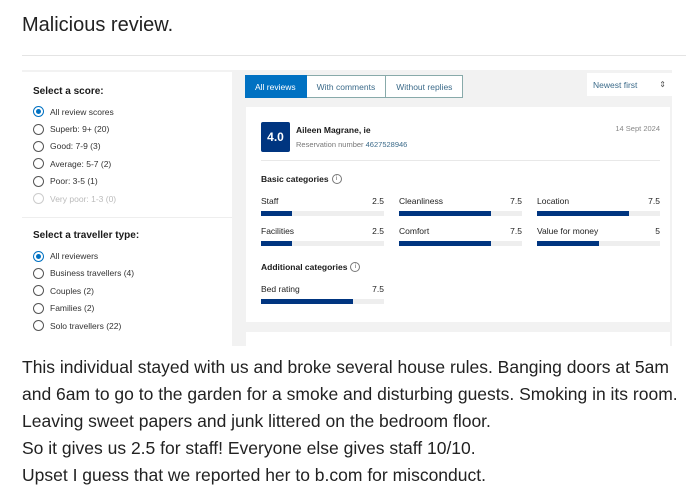  I want to click on rating-bed-rating: Bed rating 7.5, so click(322, 294).